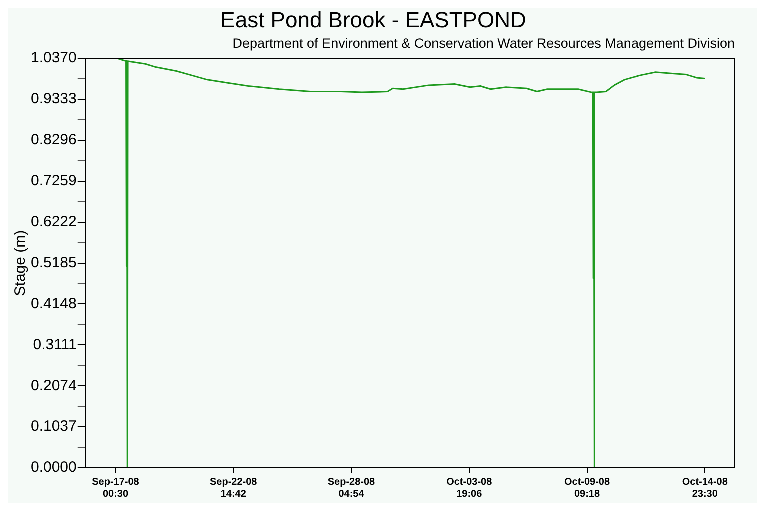 This screenshot has height=511, width=765. Describe the element at coordinates (53, 263) in the screenshot. I see `y-tick-label: 0.5185` at that location.